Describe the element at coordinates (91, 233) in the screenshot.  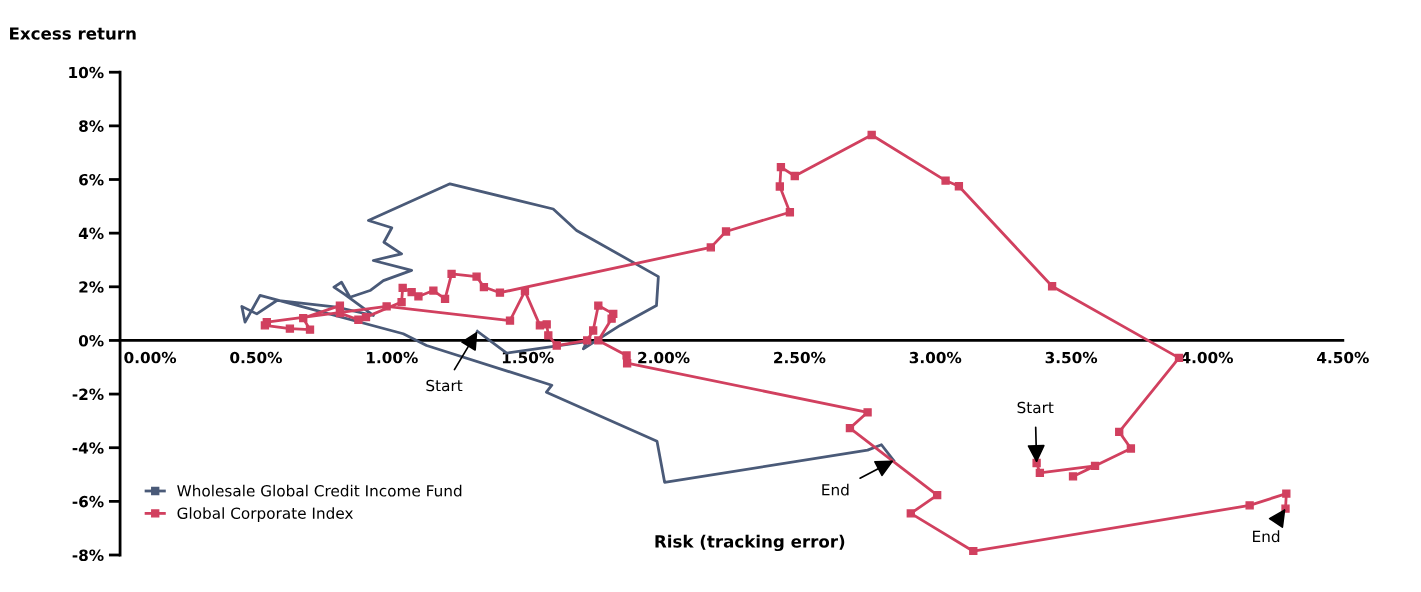
I see `y-tick-label: 4%` at that location.